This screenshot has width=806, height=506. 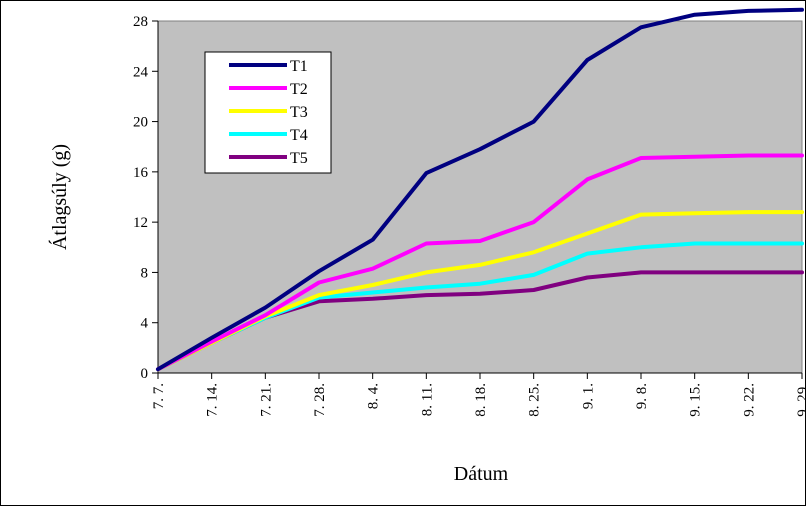 I want to click on y-tick-label: 0, so click(x=145, y=374).